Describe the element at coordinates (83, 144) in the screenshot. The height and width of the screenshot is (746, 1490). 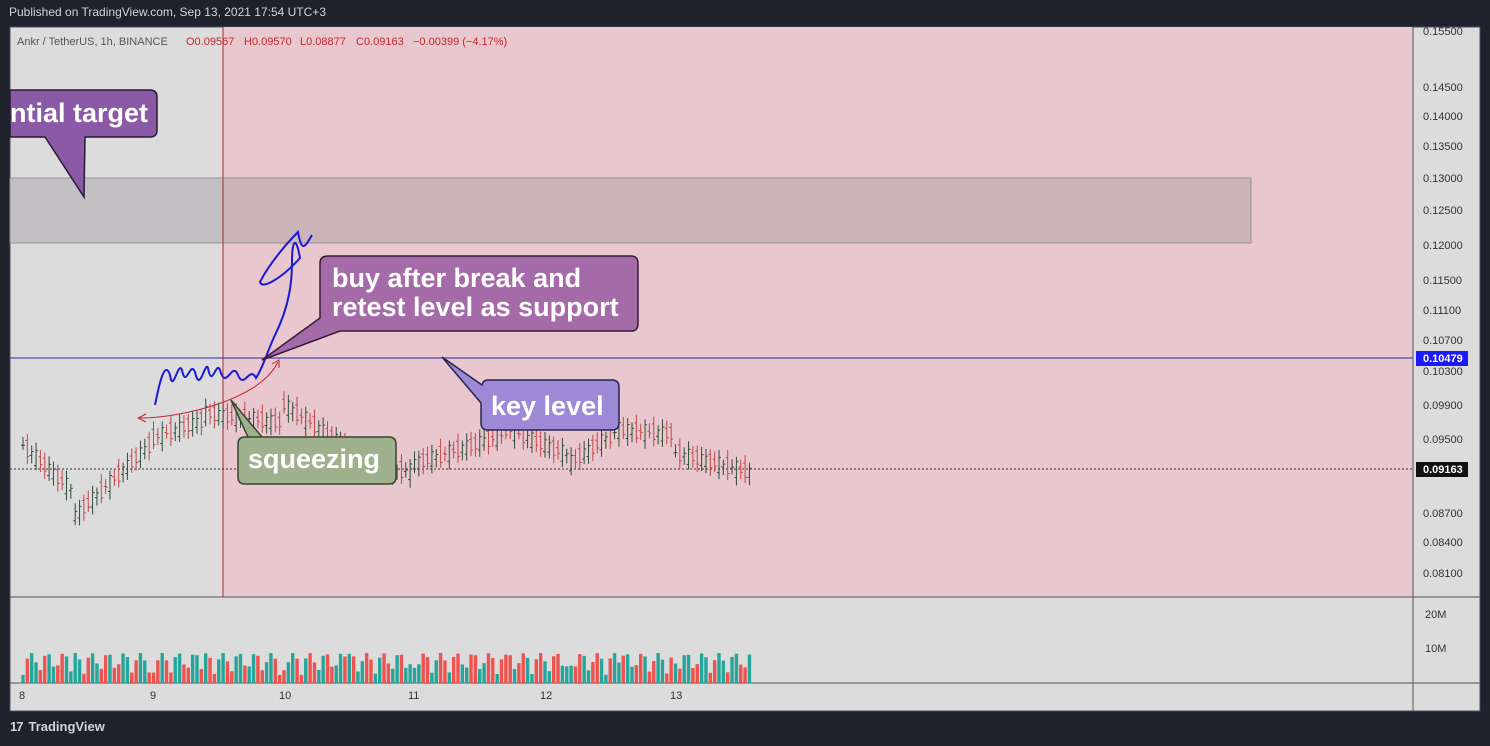
I see `potential-target-callout: ntial target` at that location.